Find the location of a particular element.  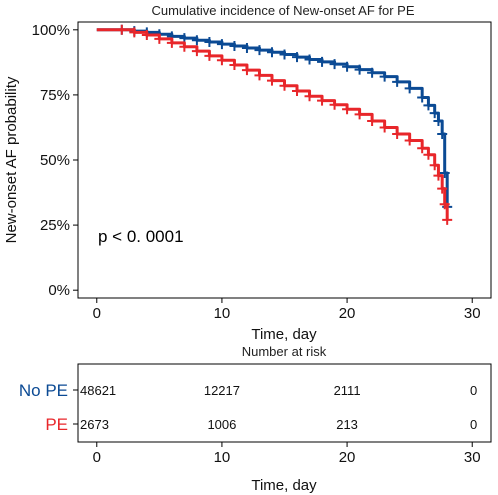

risk-row-label-no-pe: No PE is located at coordinates (43, 390).